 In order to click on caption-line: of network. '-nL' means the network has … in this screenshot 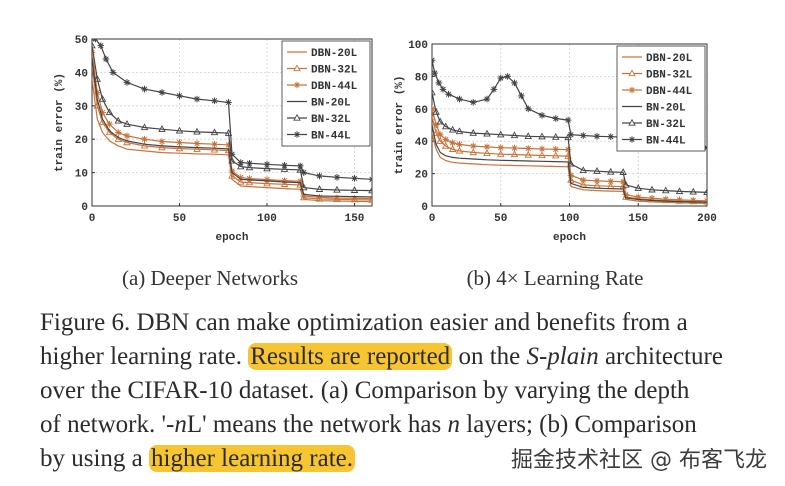, I will do `click(407, 425)`.